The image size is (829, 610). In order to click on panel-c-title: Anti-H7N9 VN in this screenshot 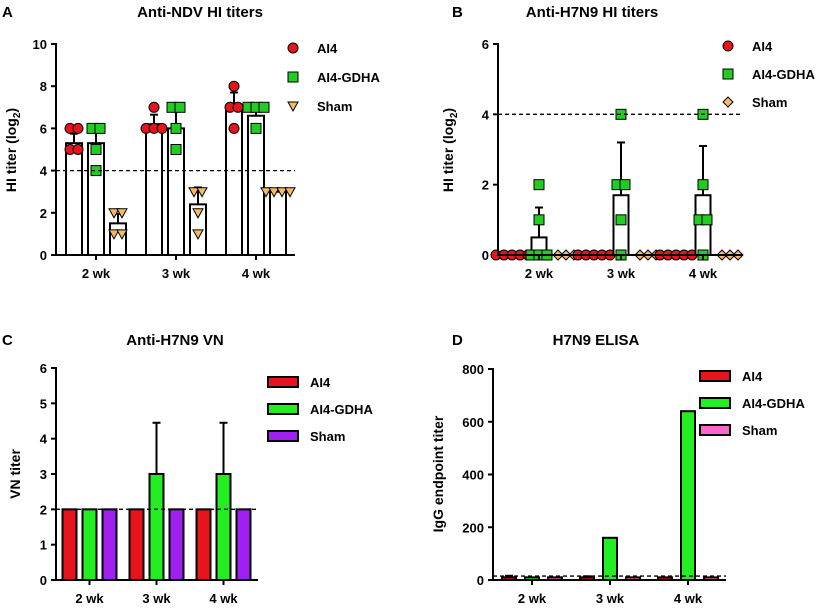, I will do `click(175, 340)`.